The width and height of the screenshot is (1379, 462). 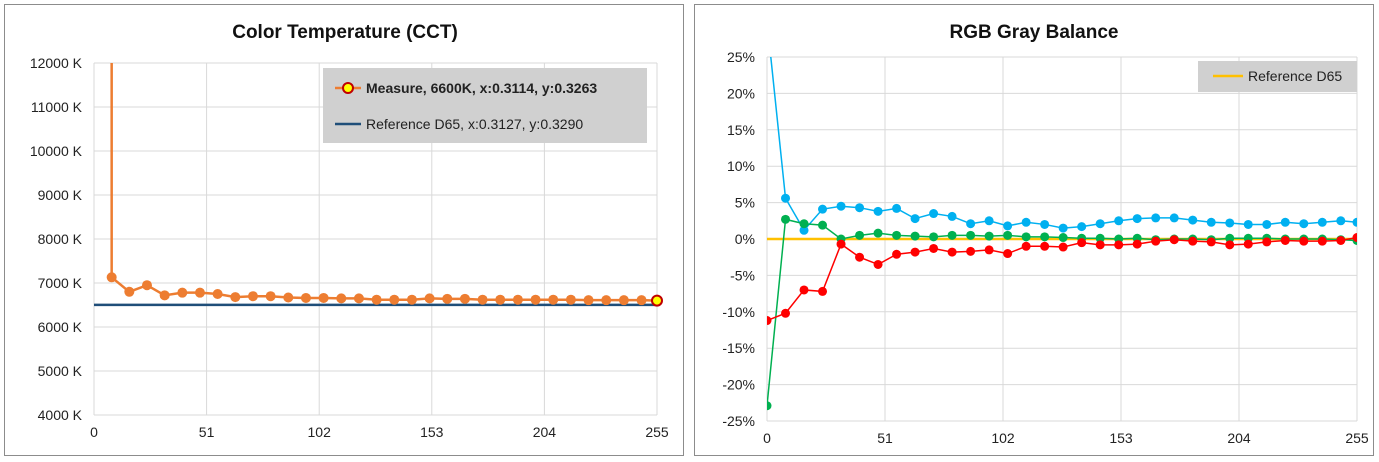 I want to click on cct-x-tick-label: 204, so click(x=545, y=432).